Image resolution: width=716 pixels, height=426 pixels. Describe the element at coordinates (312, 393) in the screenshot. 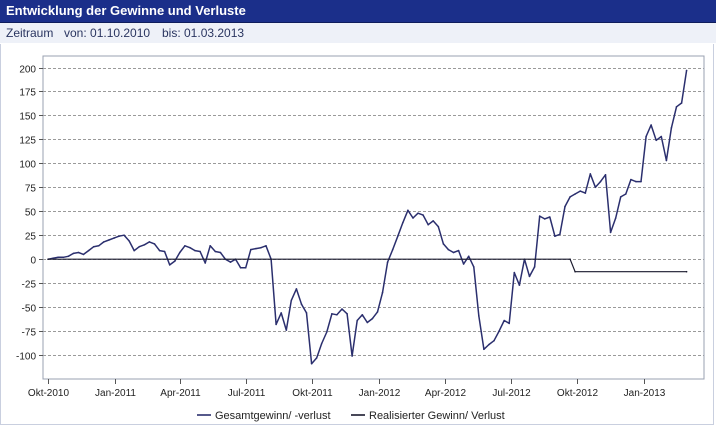

I see `x-tick-label: Okt-2011` at that location.